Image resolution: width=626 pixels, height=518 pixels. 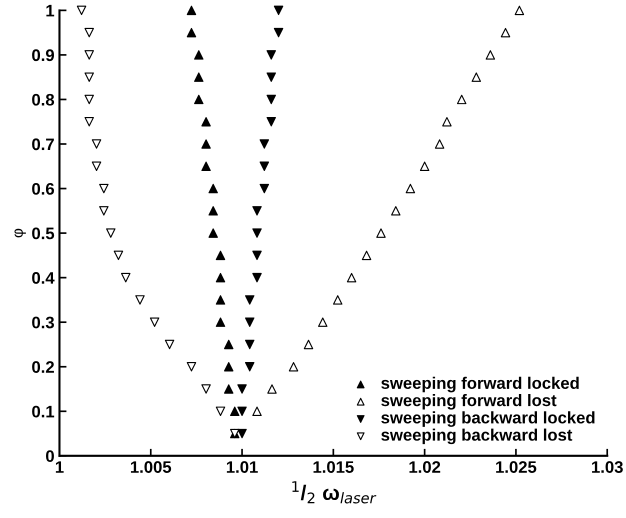 What do you see at coordinates (607, 467) in the screenshot?
I see `x-tick-label: 1.03` at bounding box center [607, 467].